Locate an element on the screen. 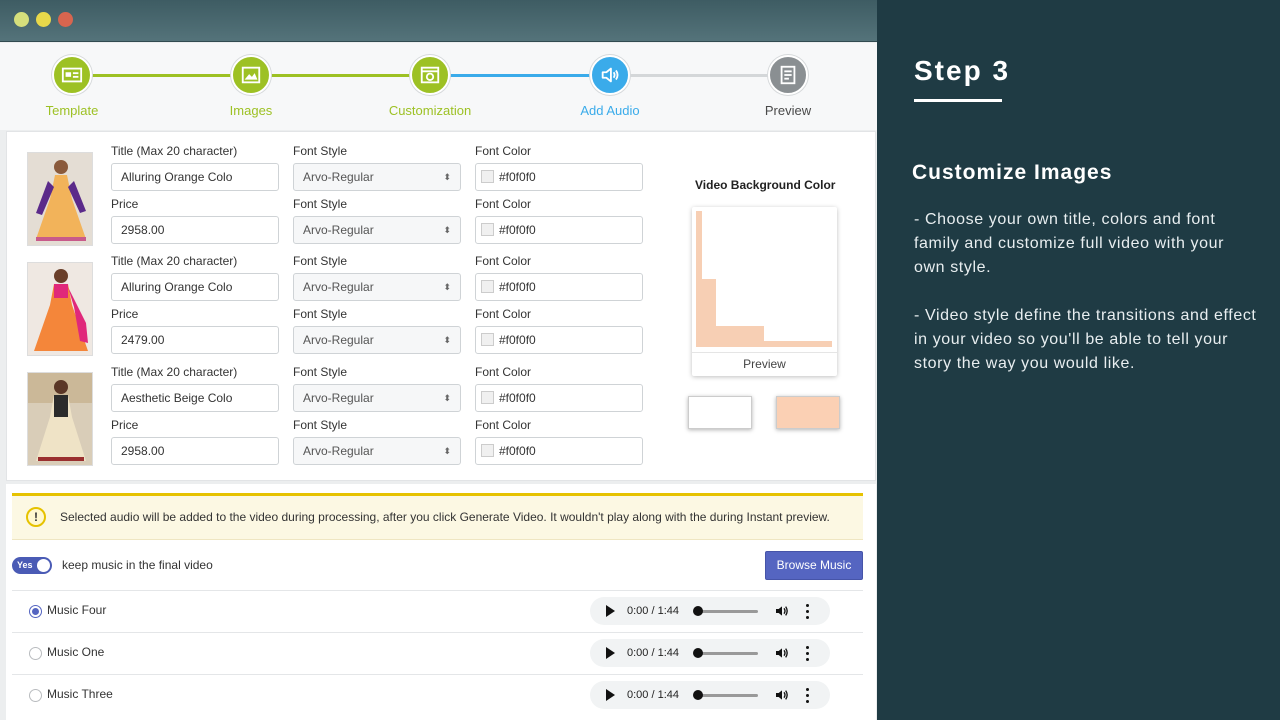 Image resolution: width=1280 pixels, height=720 pixels. step-label: Template is located at coordinates (72, 110).